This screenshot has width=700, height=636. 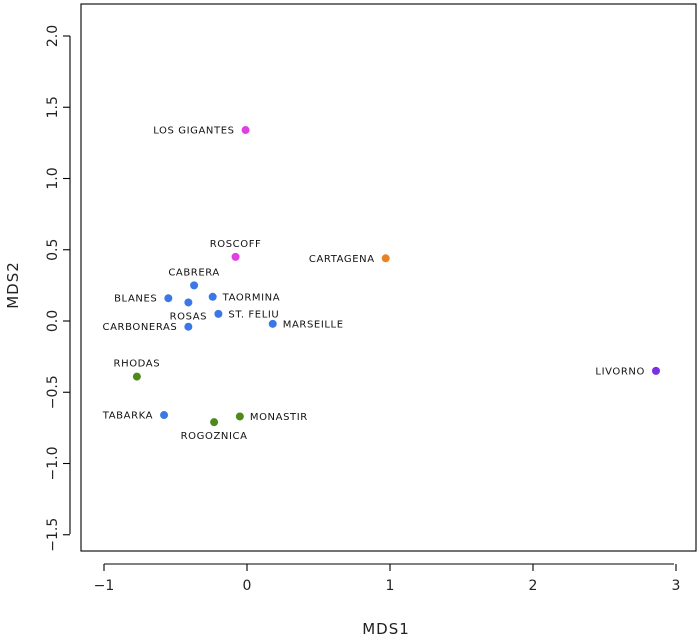 What do you see at coordinates (386, 628) in the screenshot?
I see `x-axis-title: MDS1` at bounding box center [386, 628].